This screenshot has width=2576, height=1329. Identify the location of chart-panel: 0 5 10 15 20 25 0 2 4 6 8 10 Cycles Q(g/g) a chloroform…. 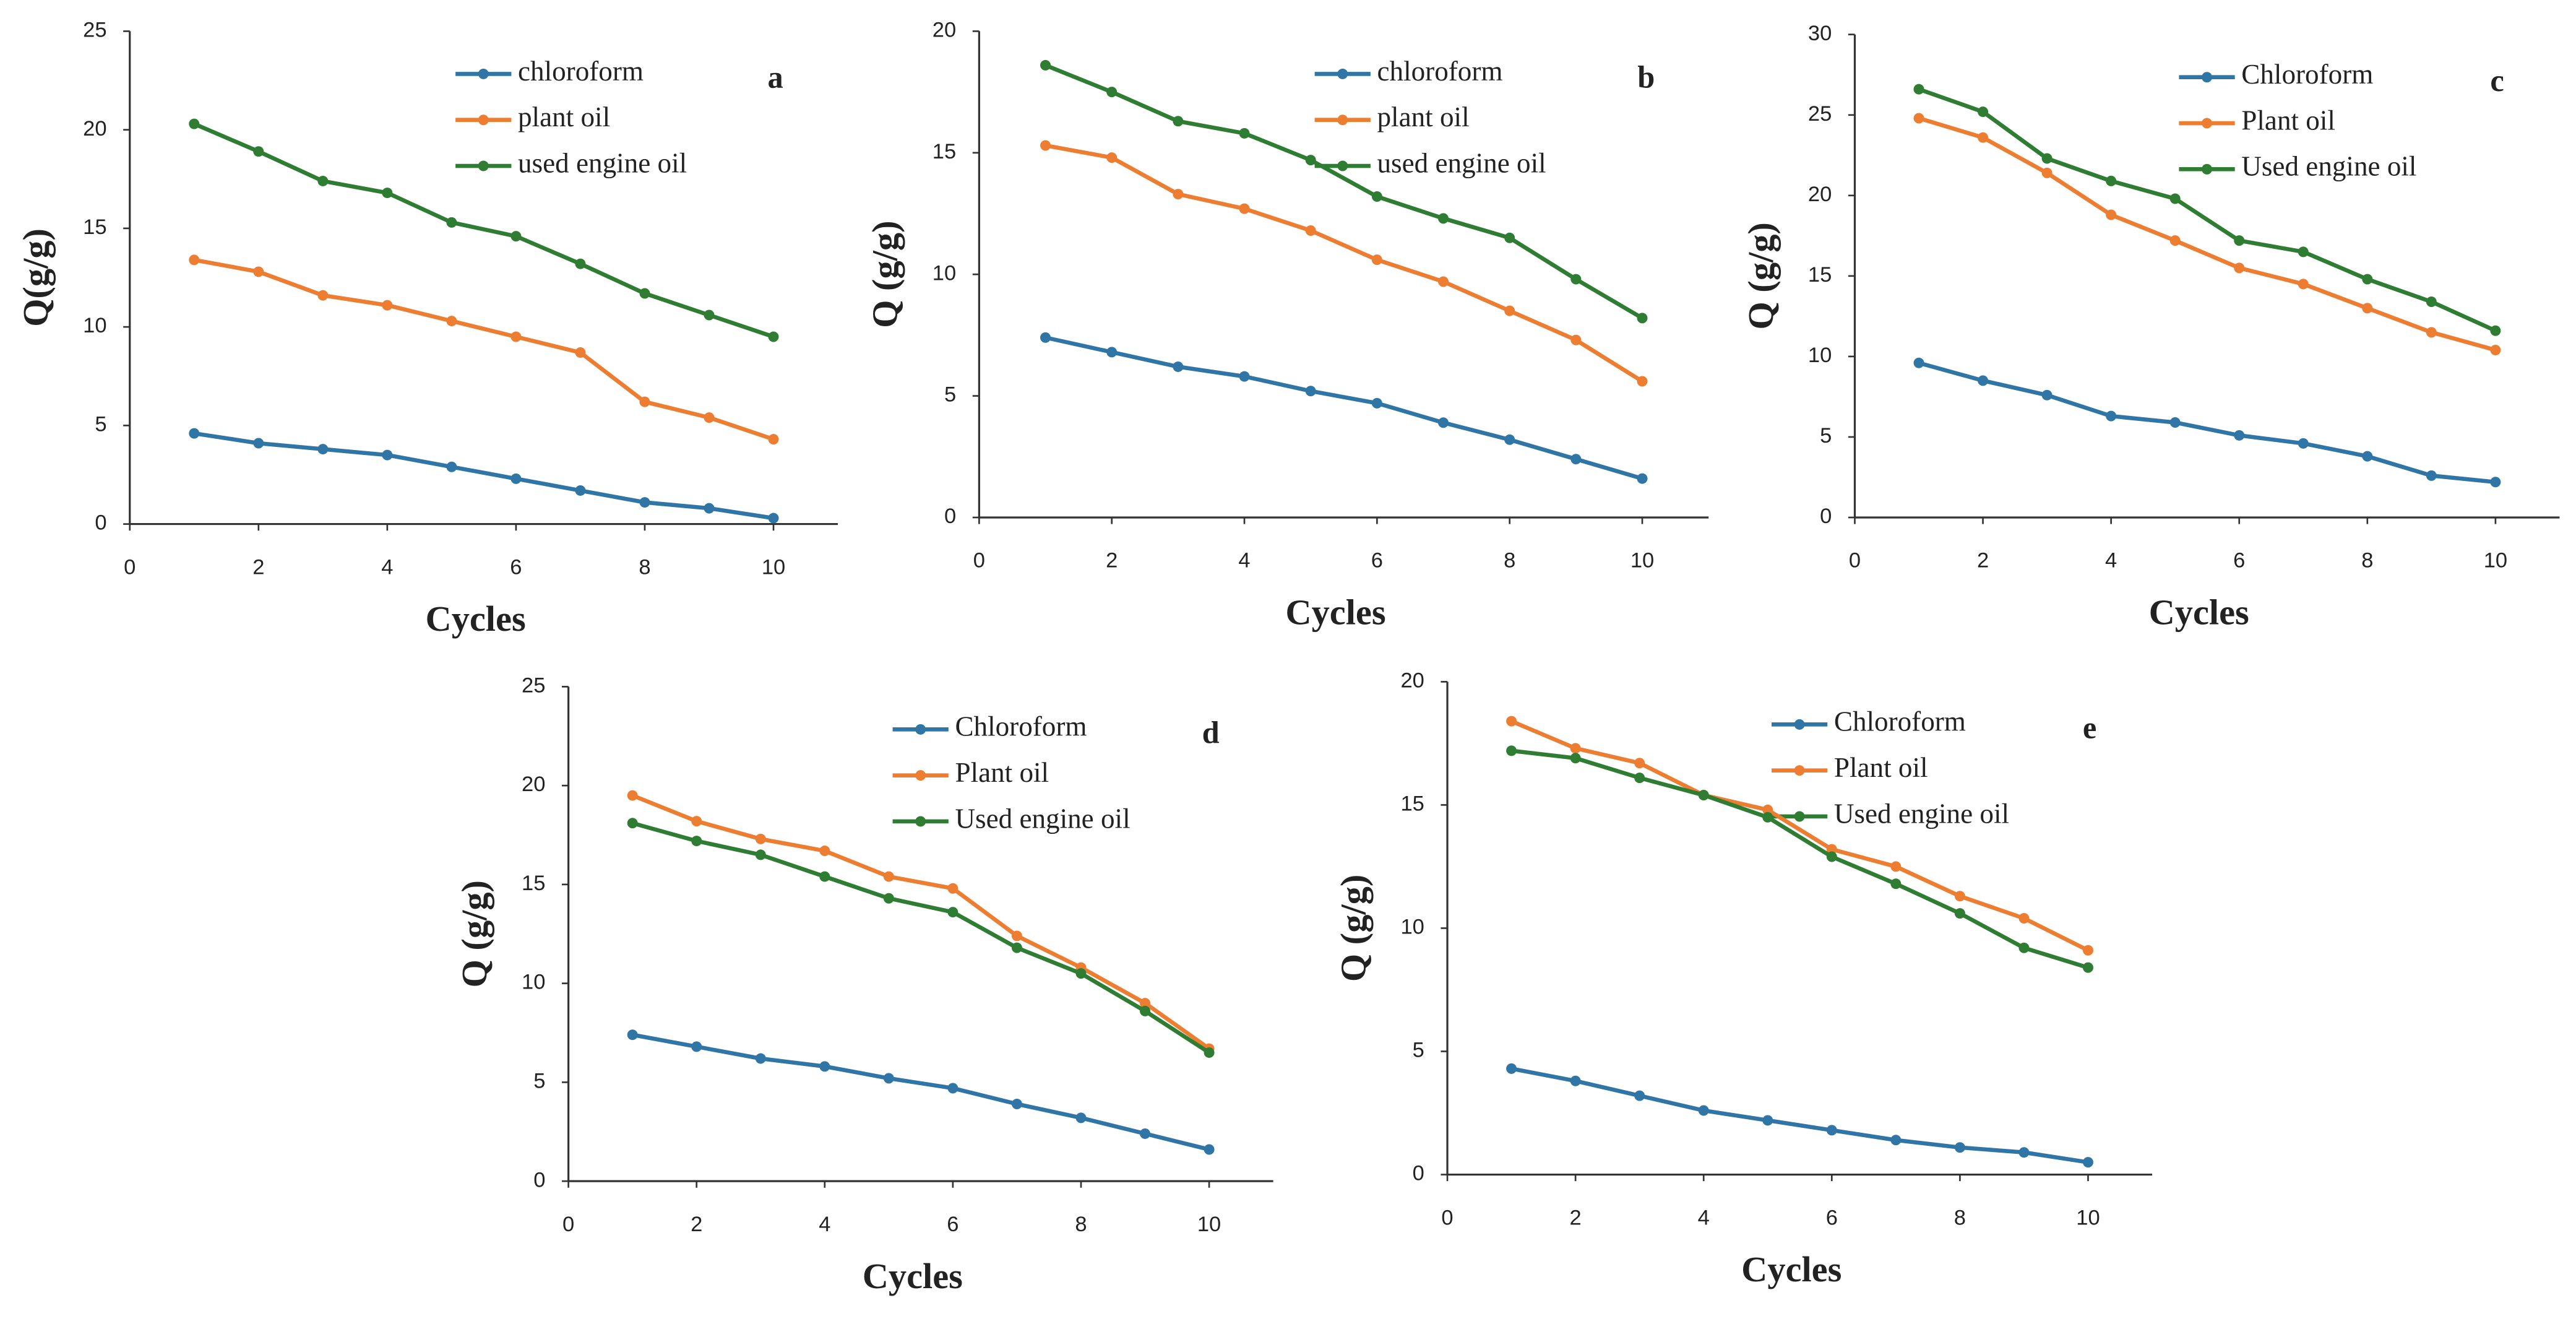
(426, 329).